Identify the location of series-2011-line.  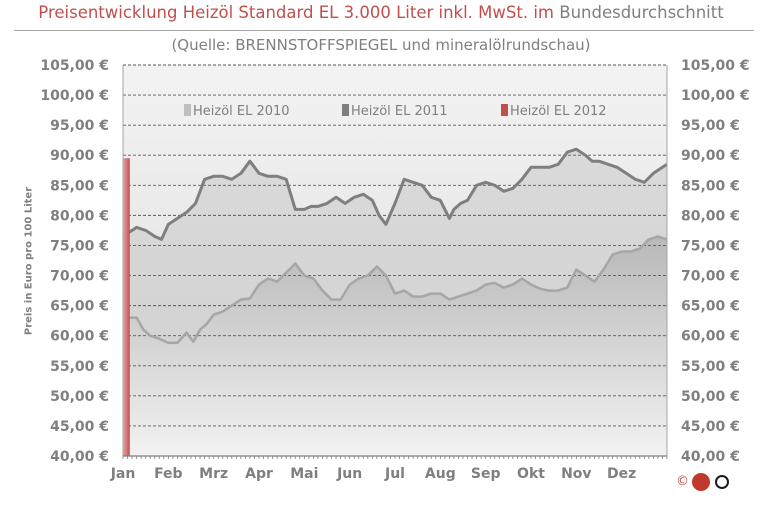
(395, 194).